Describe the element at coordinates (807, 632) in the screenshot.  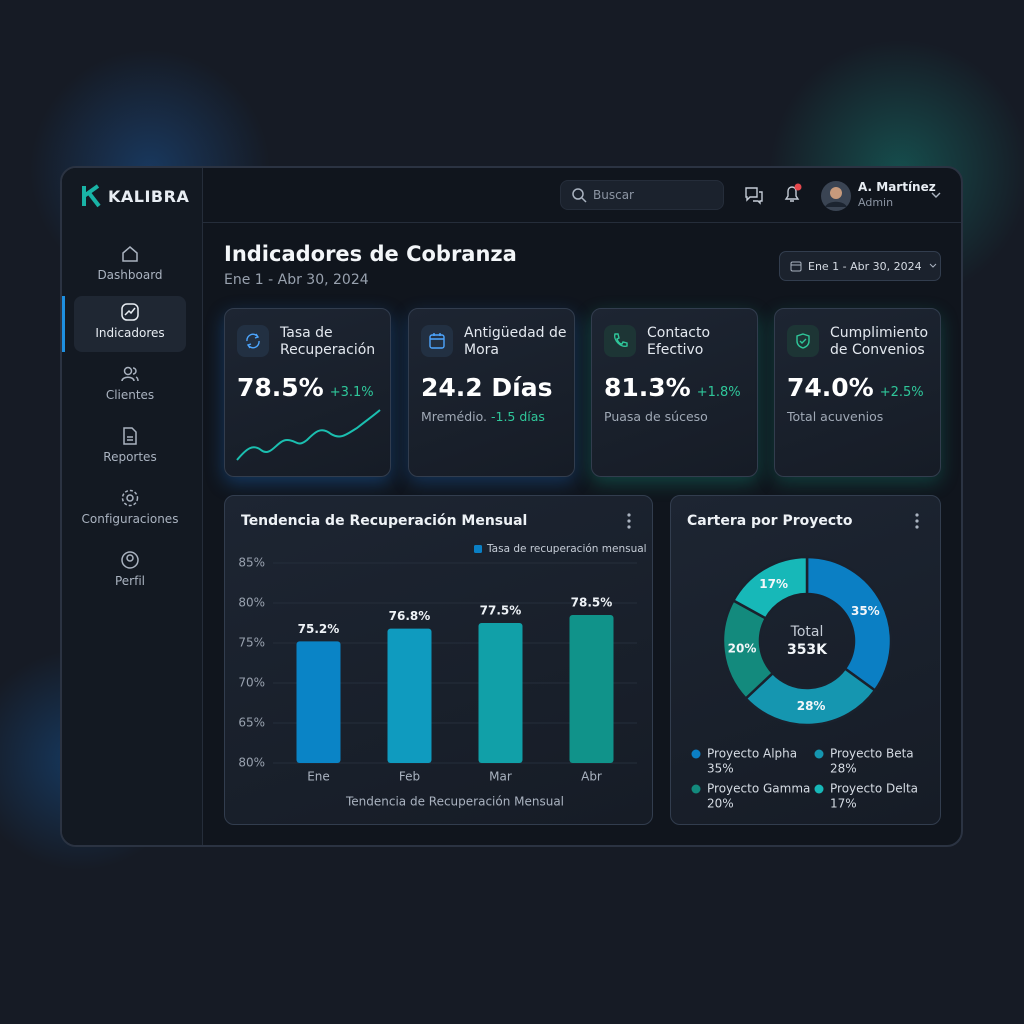
I see `center-label: Total` at that location.